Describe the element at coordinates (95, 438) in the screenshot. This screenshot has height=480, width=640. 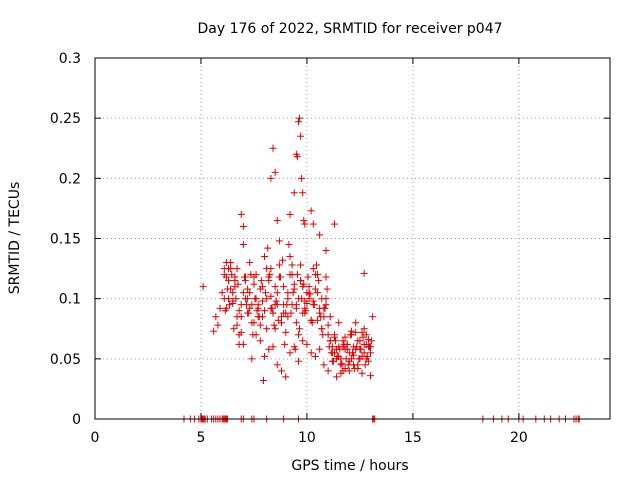
I see `x-tick-label: 0` at that location.